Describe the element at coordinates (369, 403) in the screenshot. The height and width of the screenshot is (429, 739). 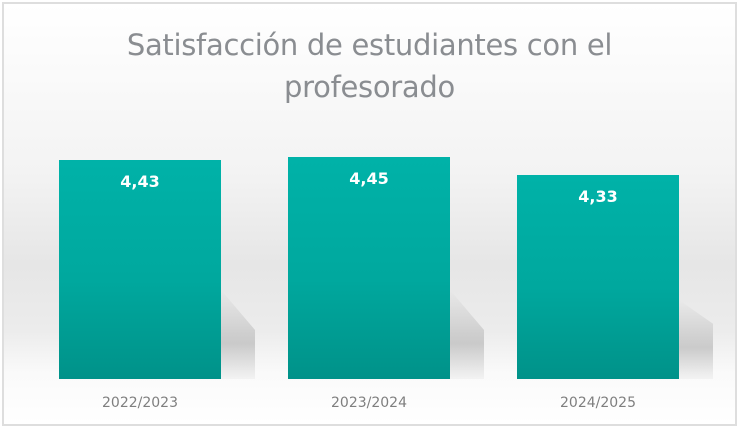
I see `x-axis-label: 2023/2024` at that location.